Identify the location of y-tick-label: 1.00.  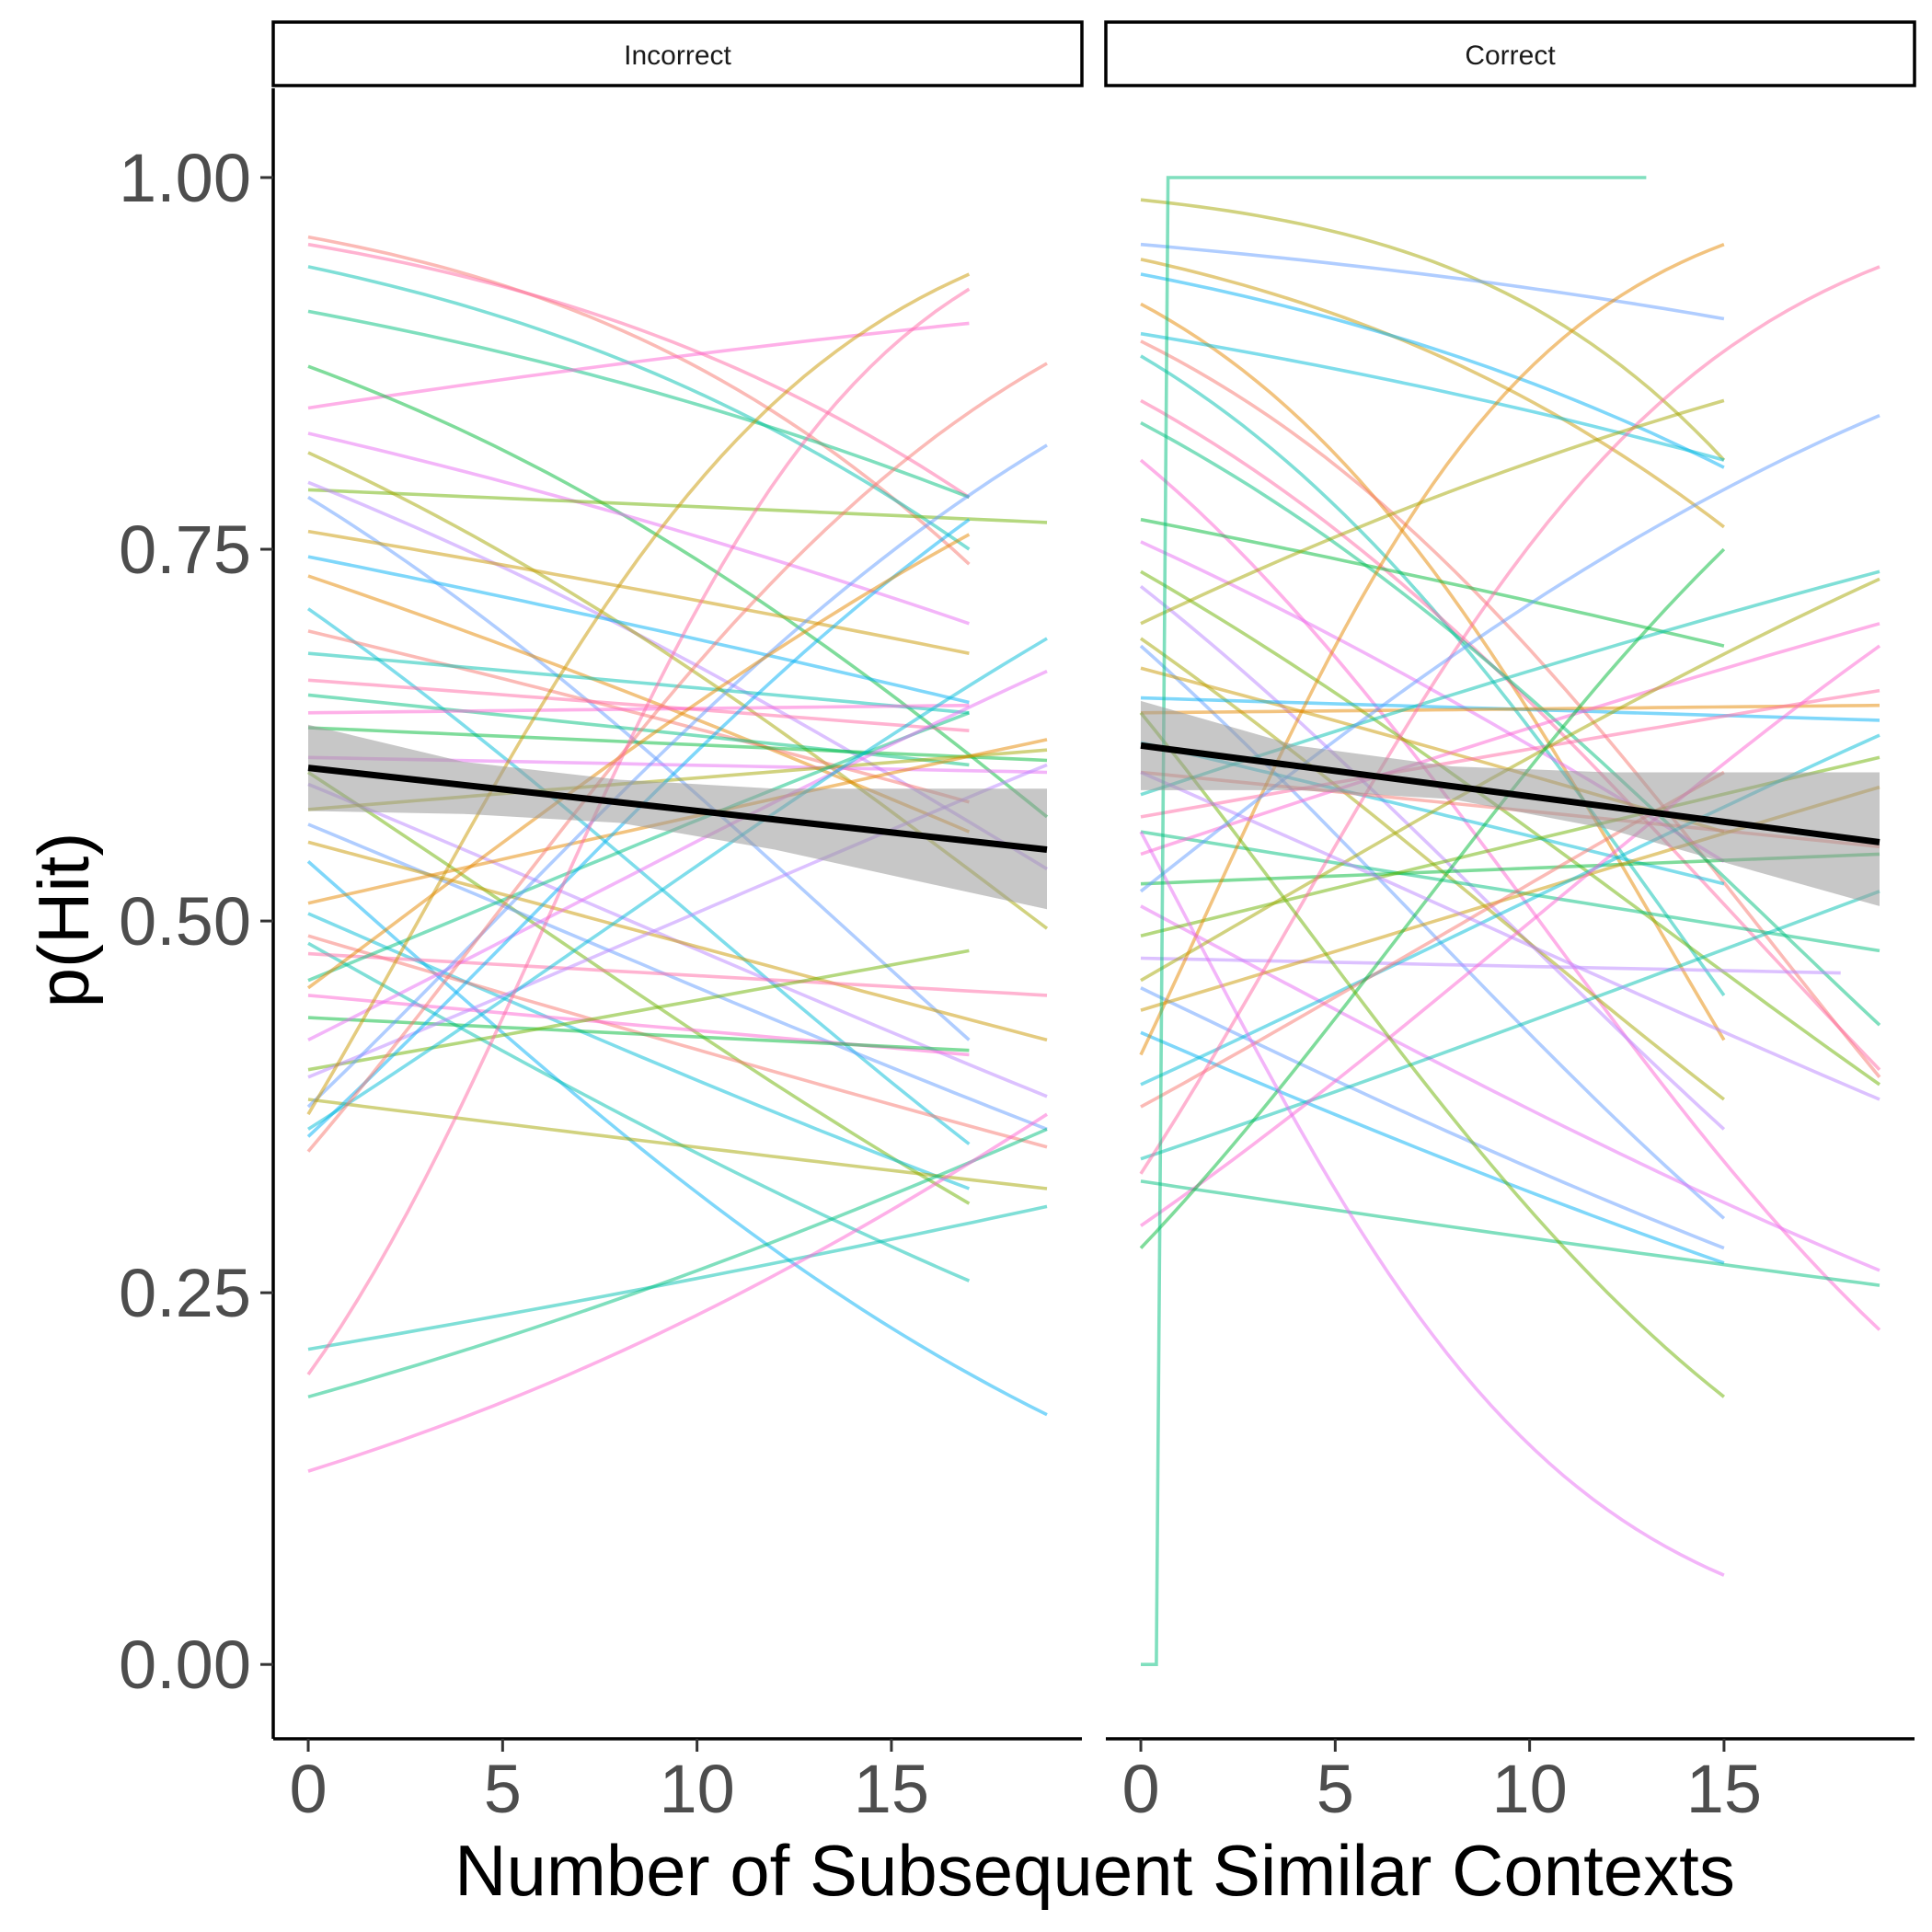
(185, 178).